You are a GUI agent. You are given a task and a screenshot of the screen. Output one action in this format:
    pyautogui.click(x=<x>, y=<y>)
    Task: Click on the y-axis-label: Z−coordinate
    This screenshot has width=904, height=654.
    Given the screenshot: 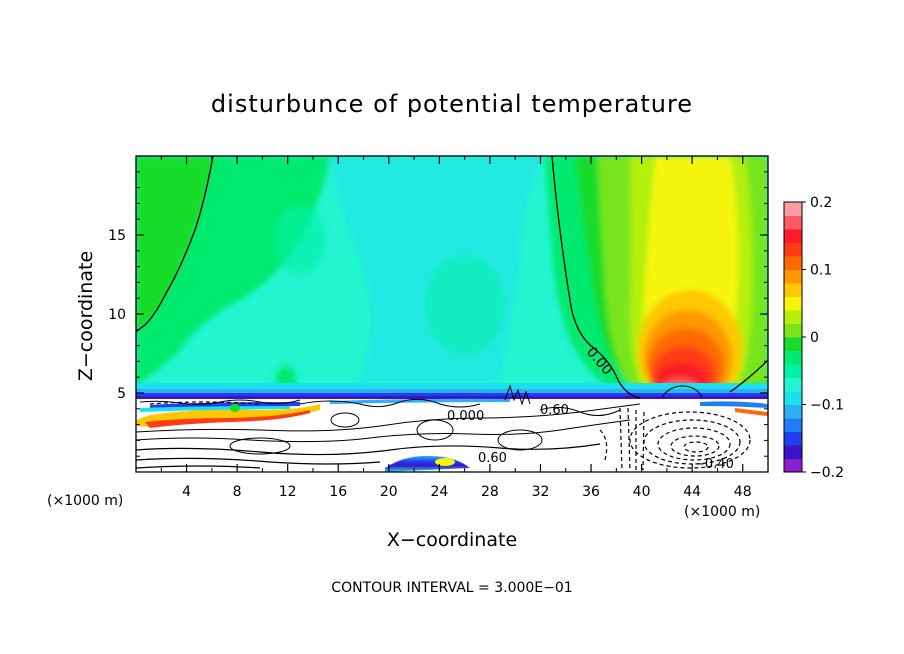 What is the action you would take?
    pyautogui.click(x=86, y=316)
    